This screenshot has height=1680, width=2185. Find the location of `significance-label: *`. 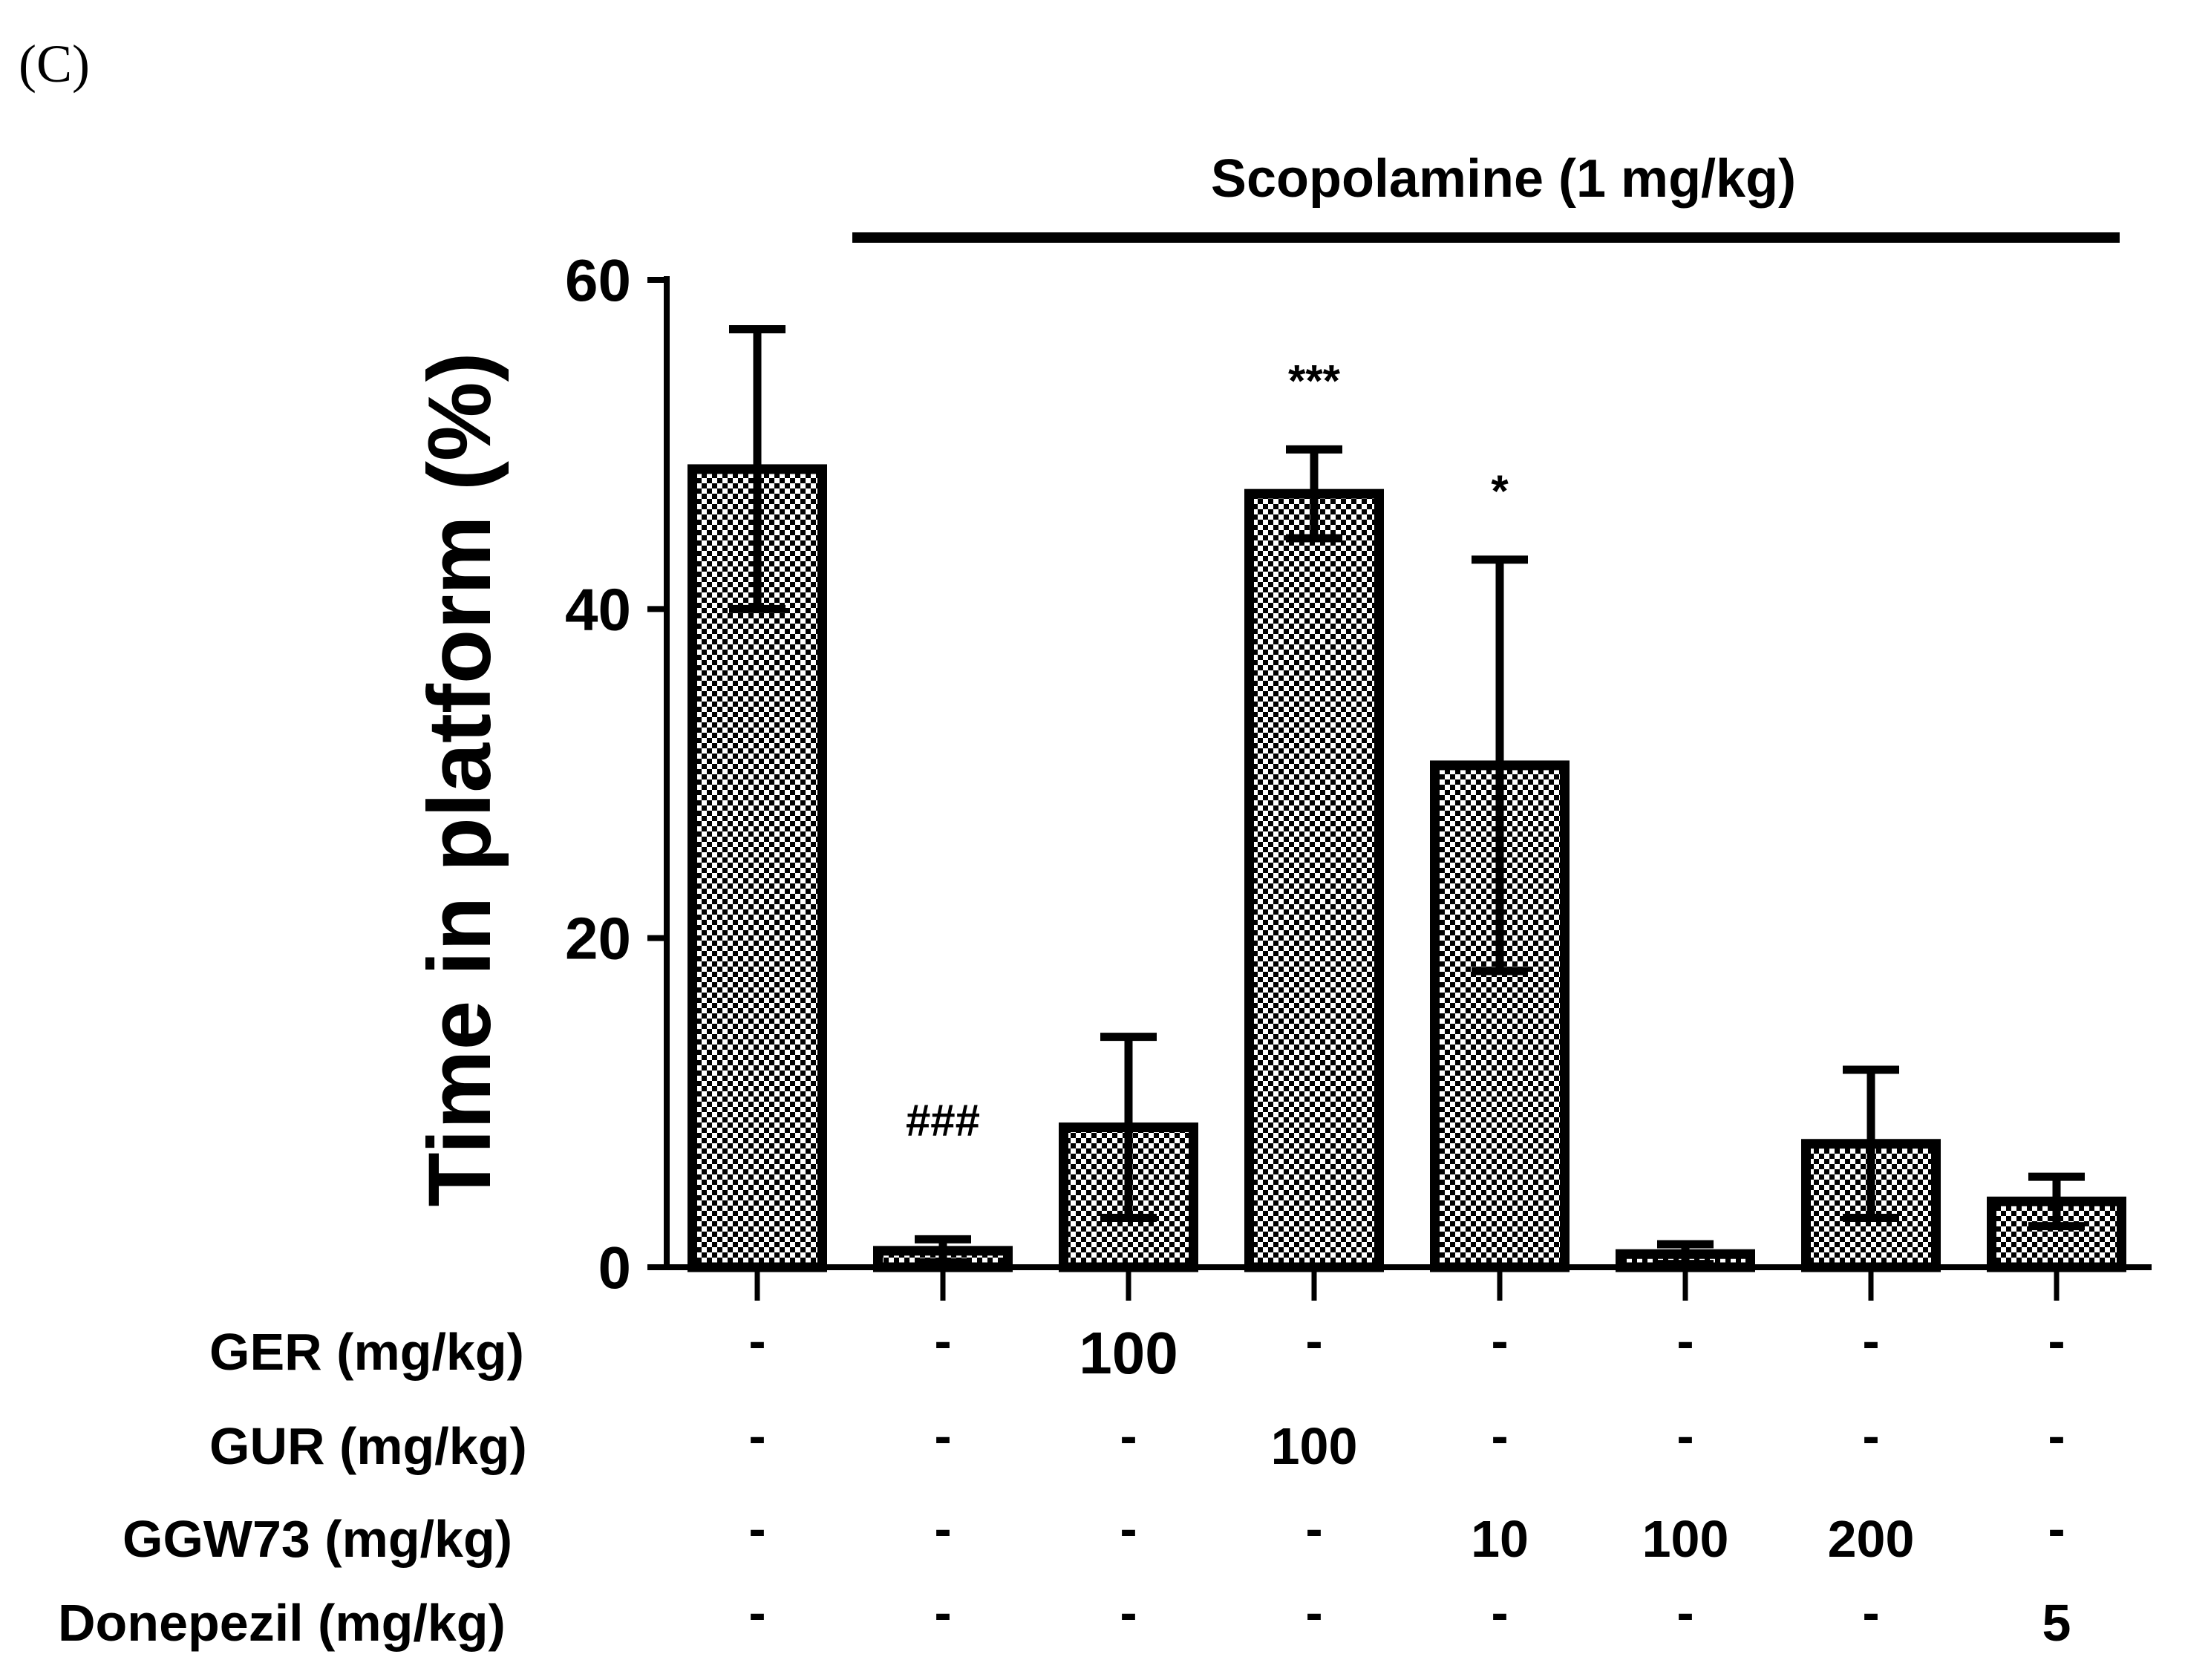

significance-label: * is located at coordinates (1500, 491).